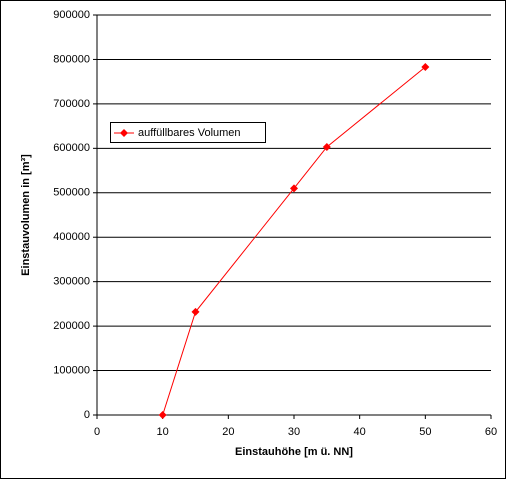  I want to click on legend-label: auffüllbares Volumen, so click(189, 133).